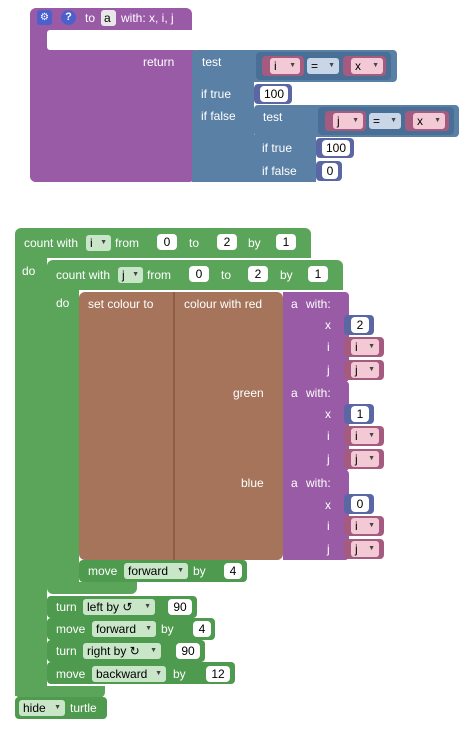 The height and width of the screenshot is (731, 463). What do you see at coordinates (188, 651) in the screenshot?
I see `turn2-value-field: 90` at bounding box center [188, 651].